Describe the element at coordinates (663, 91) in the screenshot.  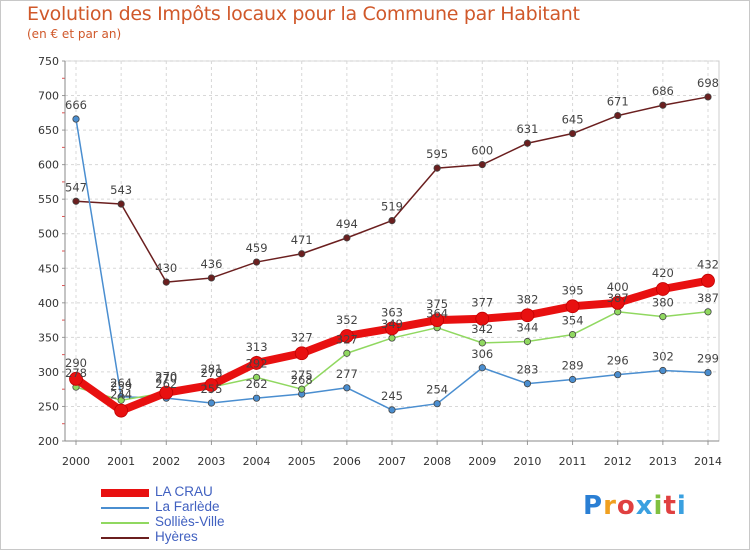
I see `data-label-hyeres: 686` at that location.